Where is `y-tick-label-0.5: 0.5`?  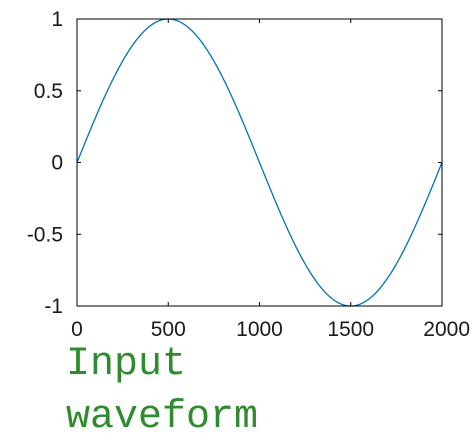
y-tick-label-0.5: 0.5 is located at coordinates (48, 91).